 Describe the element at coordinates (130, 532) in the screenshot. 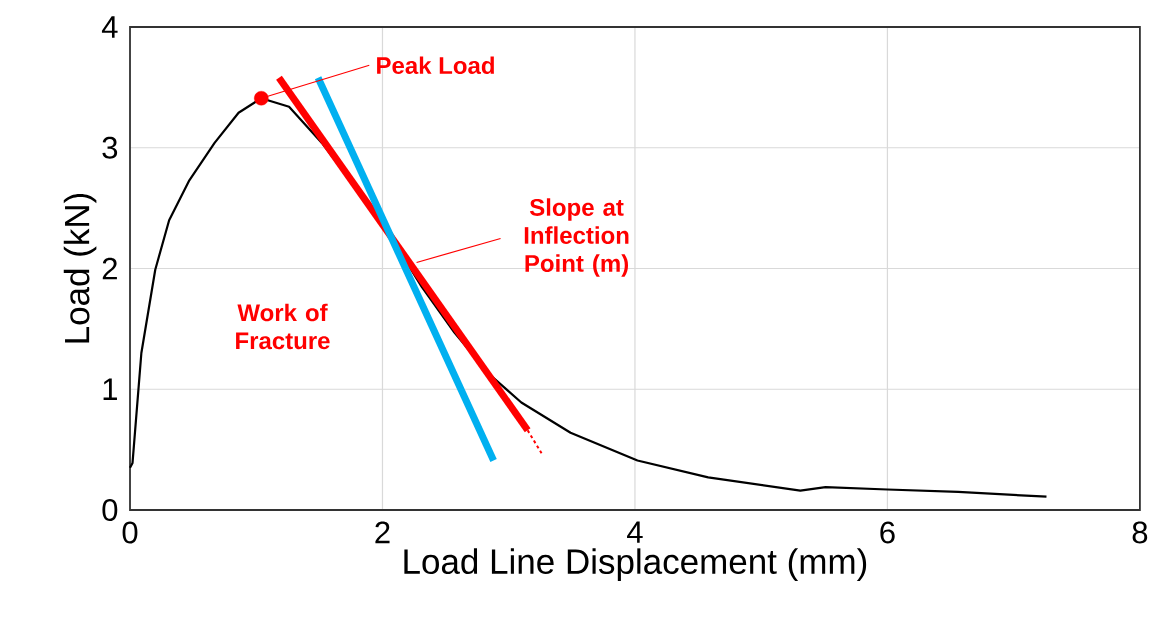

I see `x-tick-label: 0` at that location.